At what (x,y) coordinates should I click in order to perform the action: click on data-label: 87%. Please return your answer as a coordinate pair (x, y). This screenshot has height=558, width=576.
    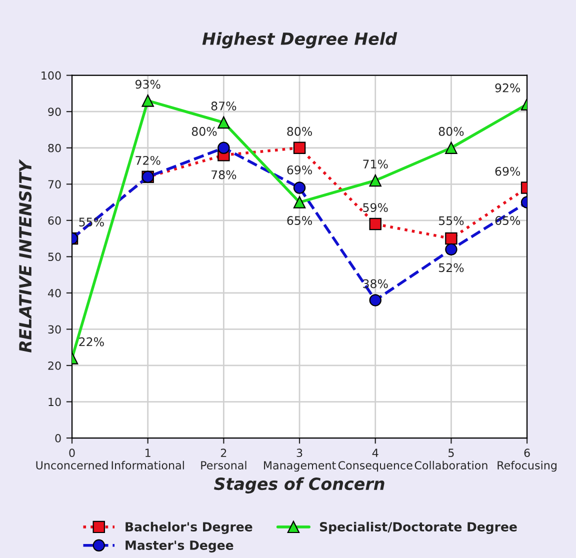
    Looking at the image, I should click on (223, 106).